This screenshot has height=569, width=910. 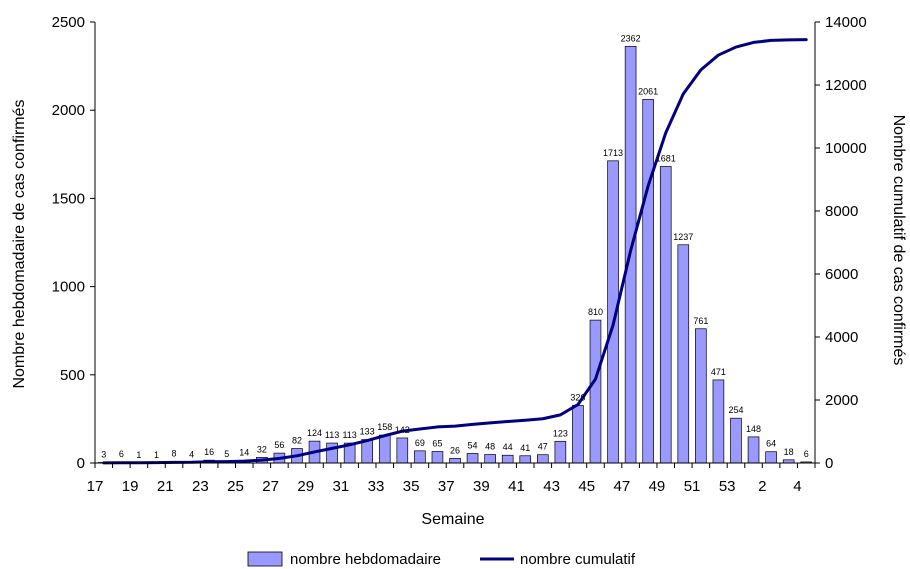 I want to click on bar-value-label: 56, so click(x=279, y=445).